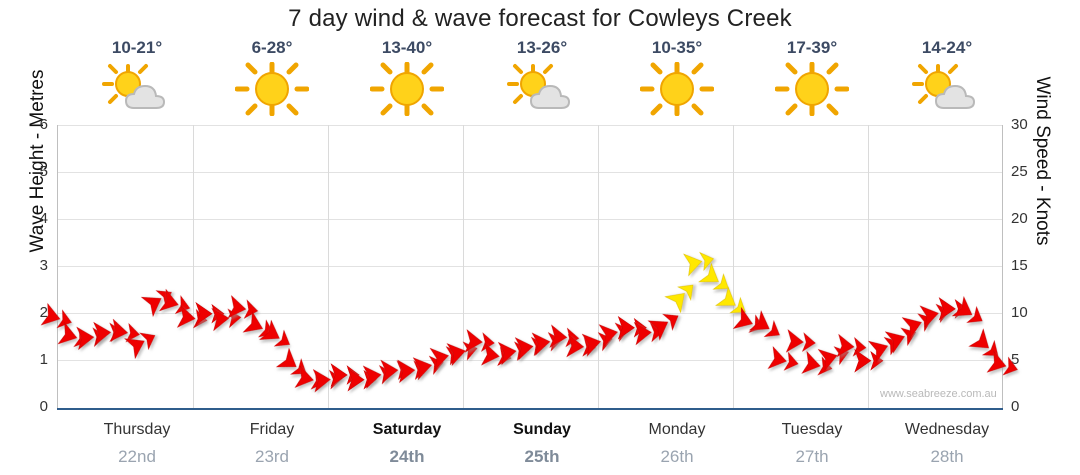 The image size is (1080, 475). Describe the element at coordinates (407, 429) in the screenshot. I see `x-day-name: Saturday` at that location.